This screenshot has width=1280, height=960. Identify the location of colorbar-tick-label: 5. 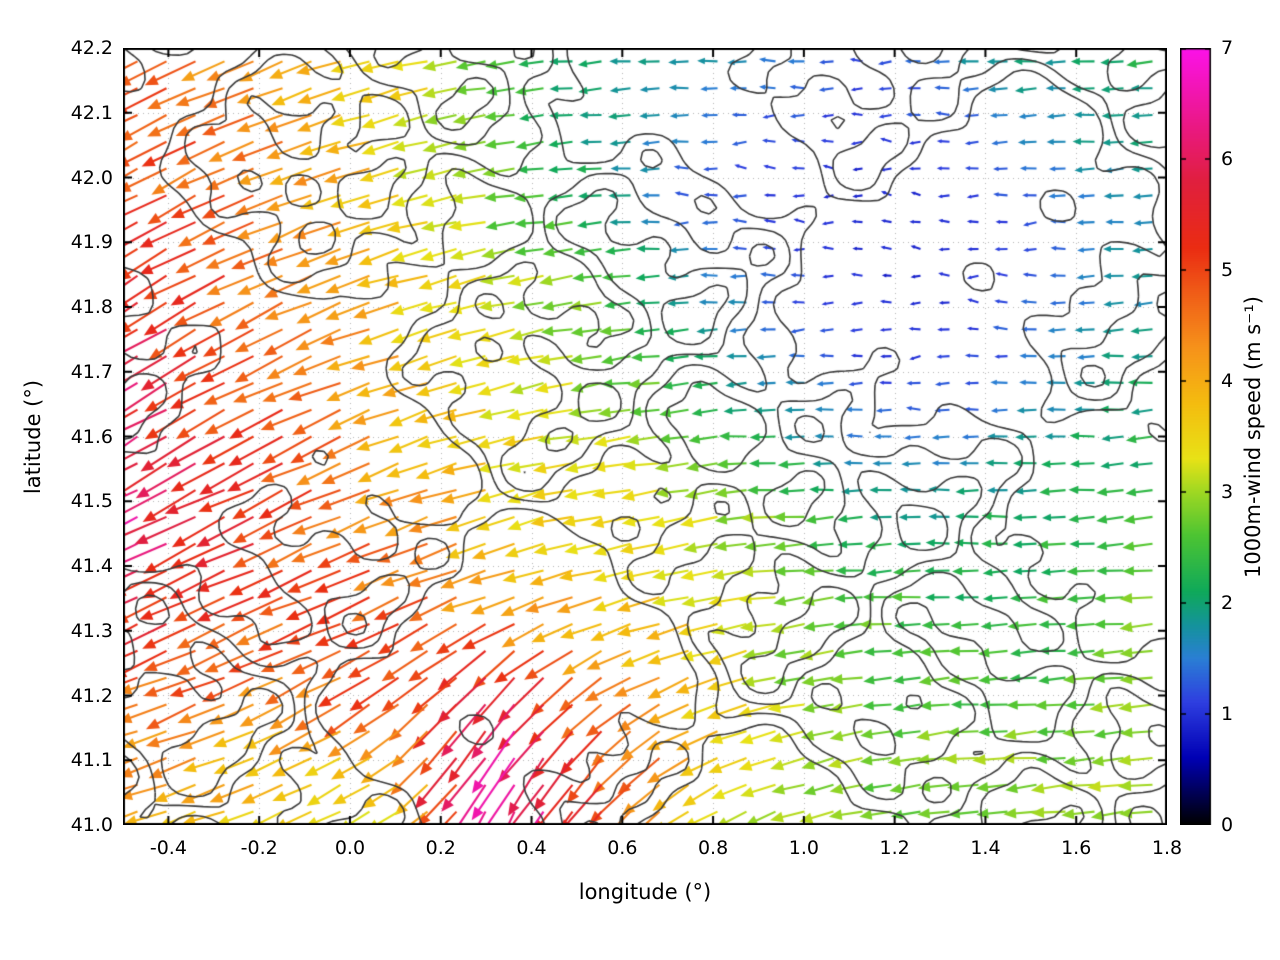
(1227, 270).